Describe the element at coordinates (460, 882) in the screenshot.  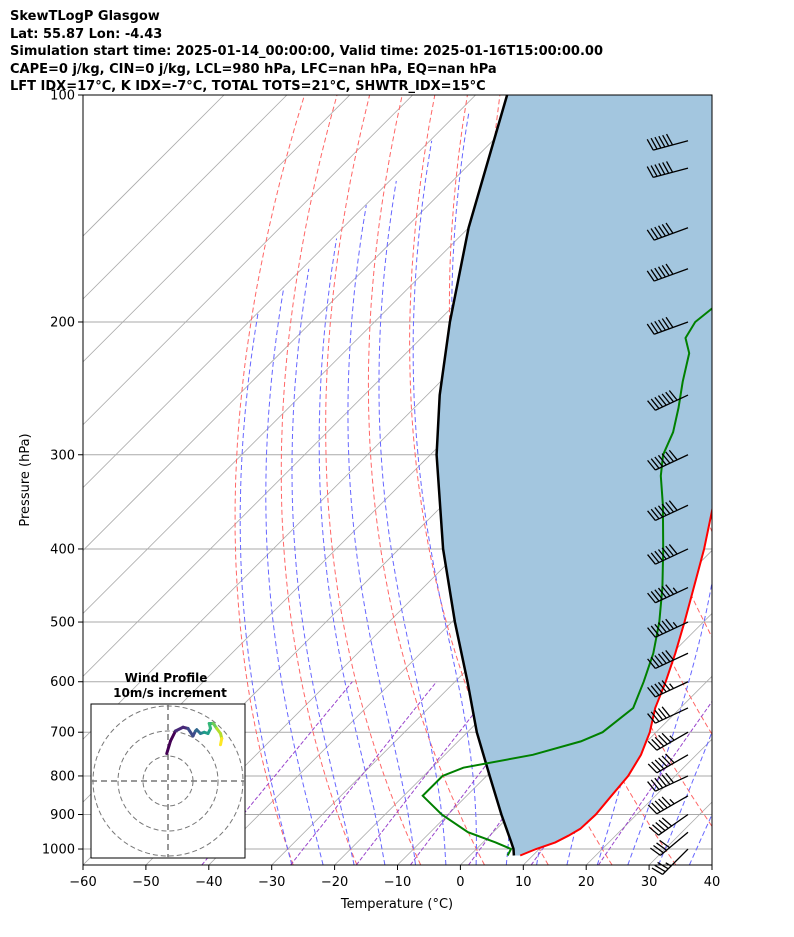
I see `x-tick-label: 0` at that location.